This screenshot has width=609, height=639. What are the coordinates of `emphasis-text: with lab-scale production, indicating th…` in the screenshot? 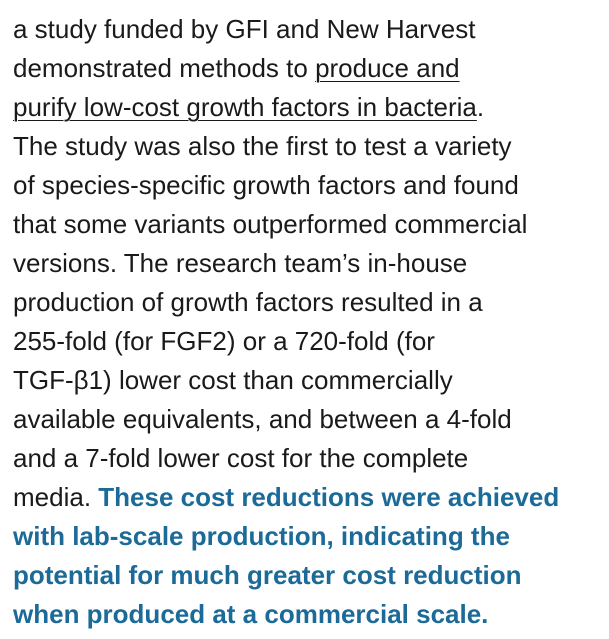 It's located at (261, 536).